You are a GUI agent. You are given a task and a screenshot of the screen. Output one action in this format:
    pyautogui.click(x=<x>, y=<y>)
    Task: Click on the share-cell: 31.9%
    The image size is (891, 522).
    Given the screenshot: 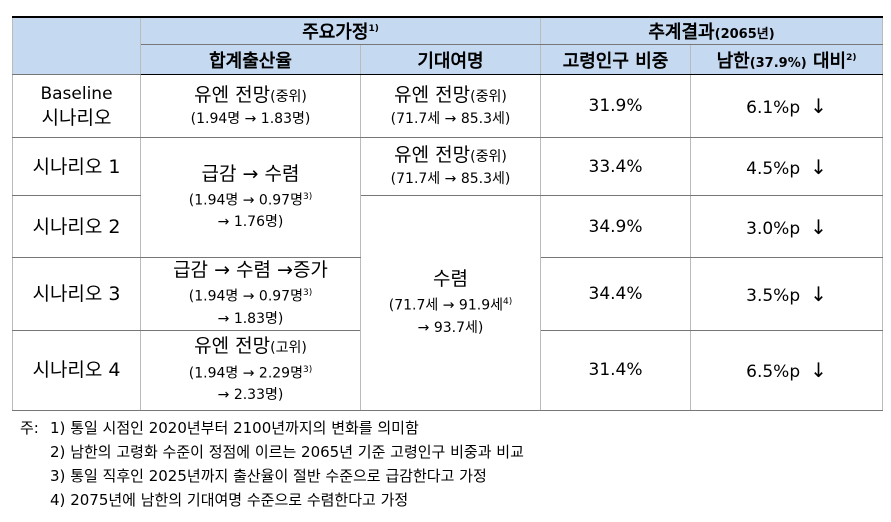 What is the action you would take?
    pyautogui.click(x=616, y=106)
    